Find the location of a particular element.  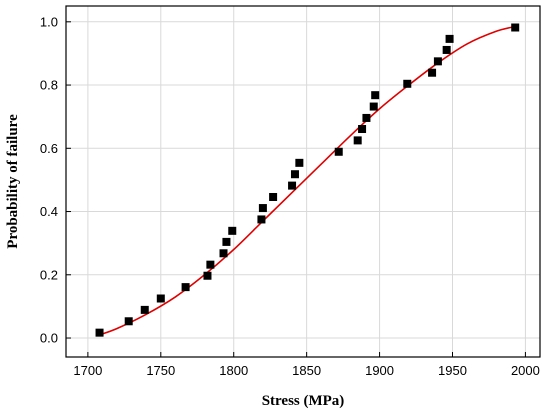

x-tick-label: 1750 is located at coordinates (160, 370).